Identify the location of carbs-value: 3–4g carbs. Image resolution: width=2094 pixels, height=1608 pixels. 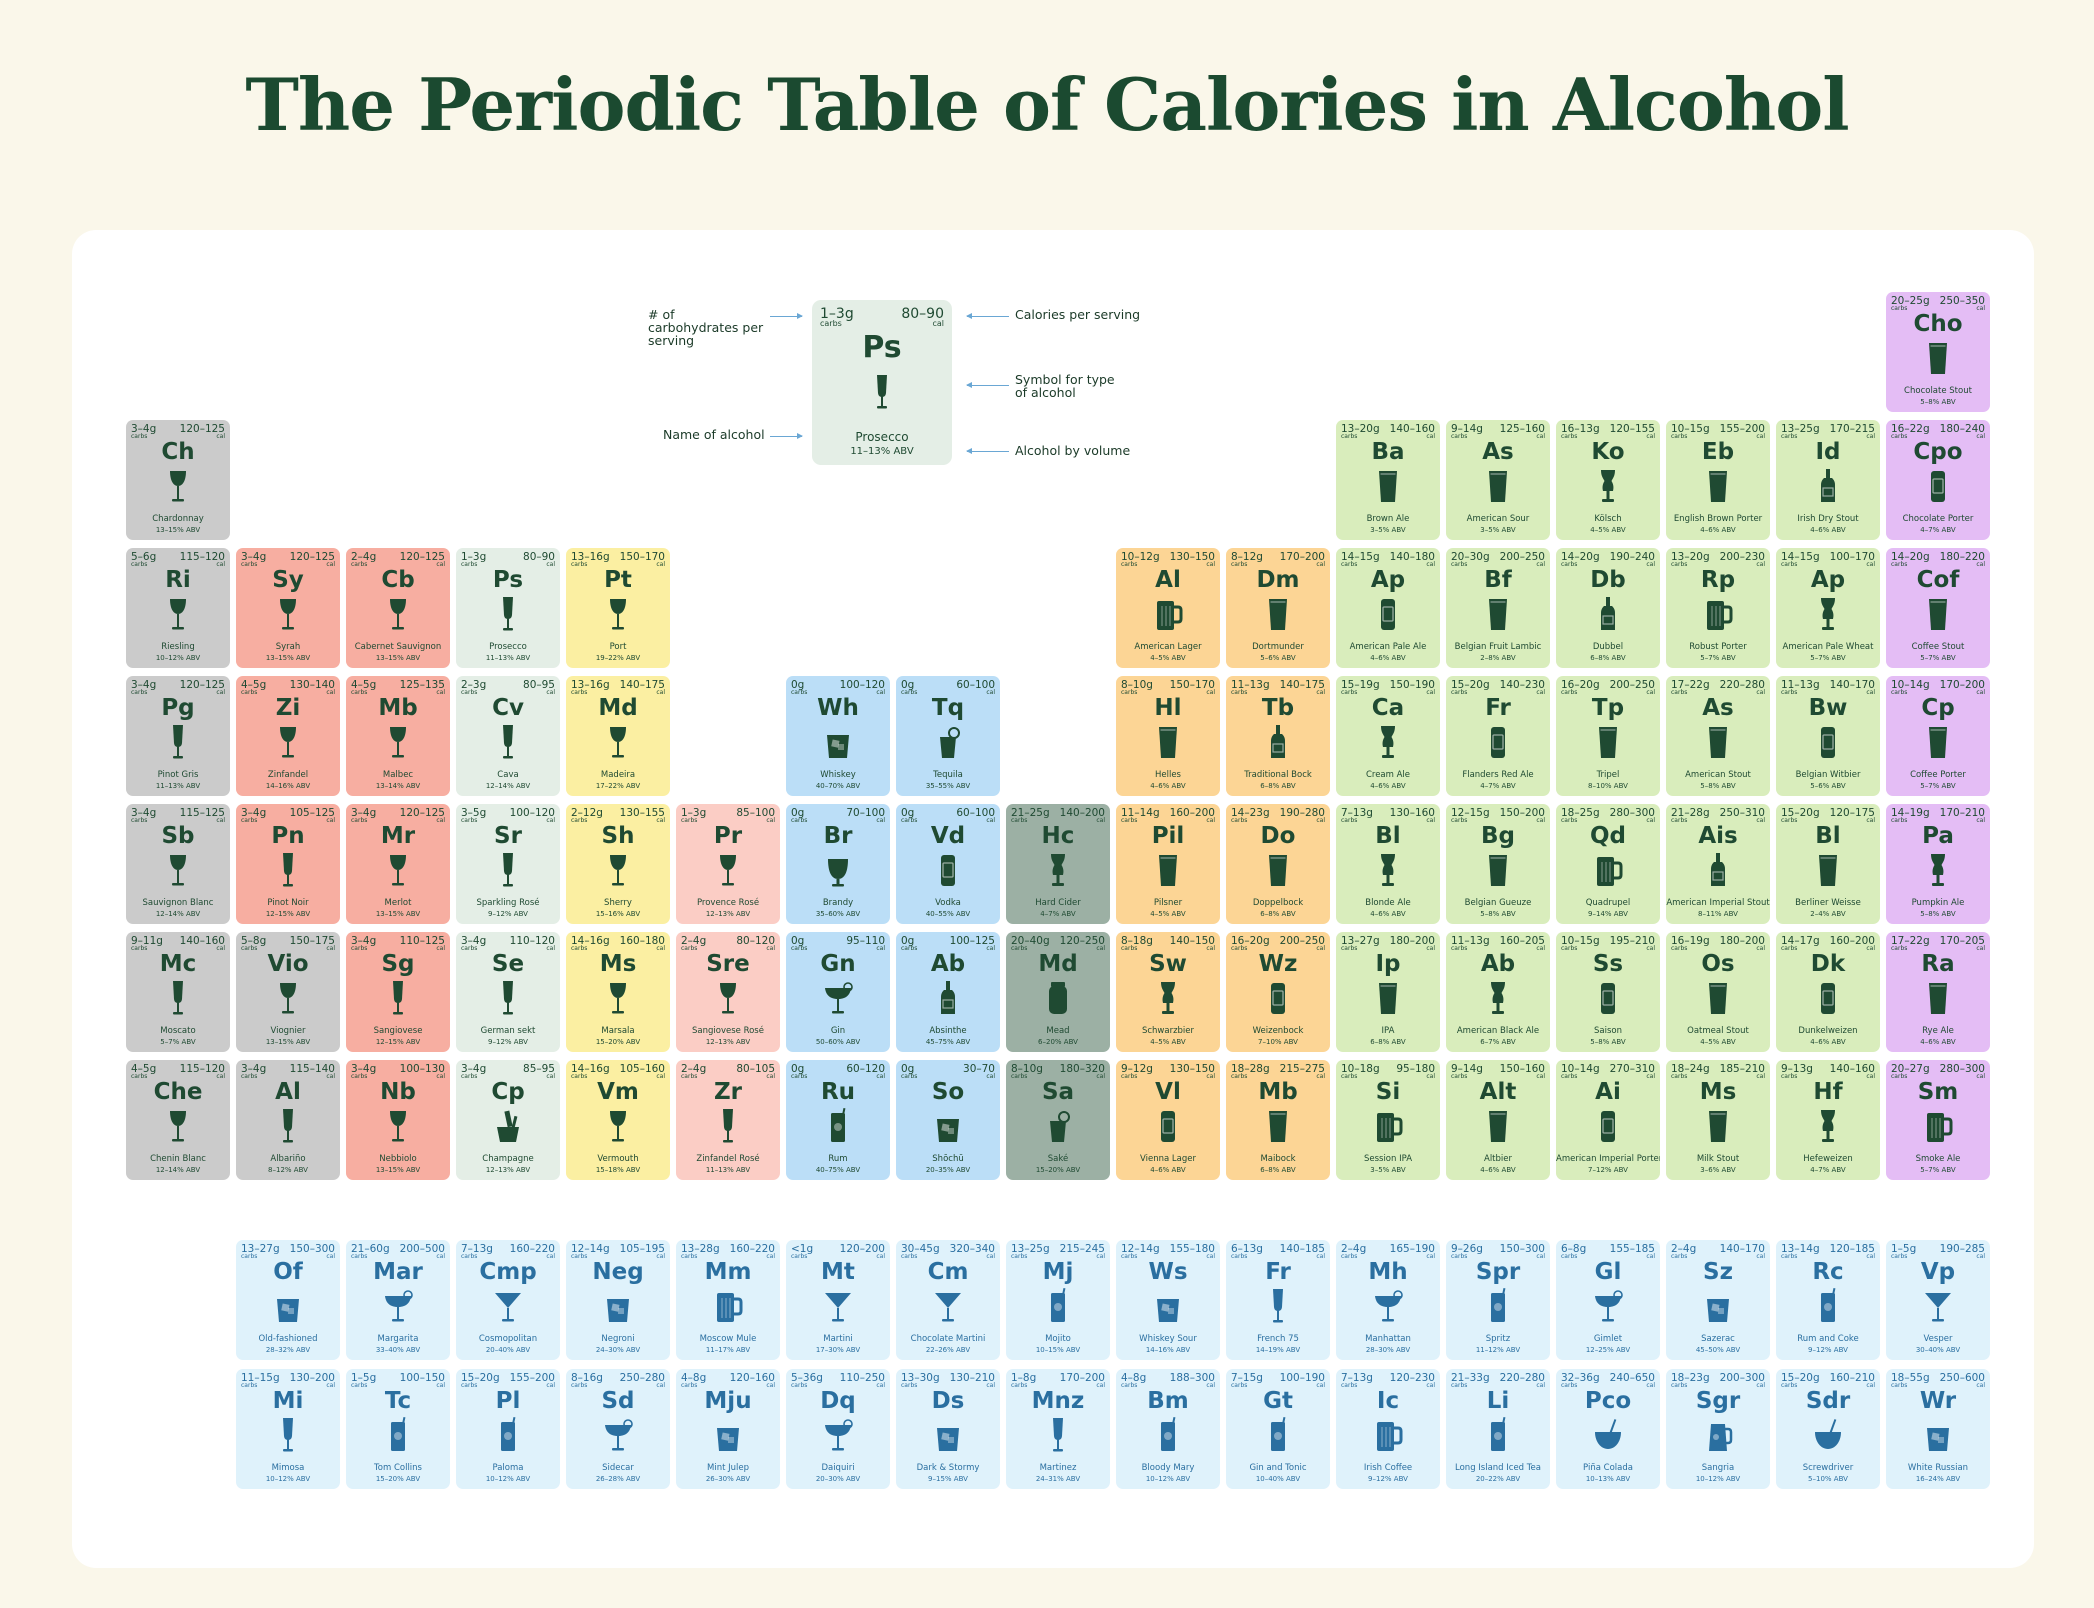
(144, 687).